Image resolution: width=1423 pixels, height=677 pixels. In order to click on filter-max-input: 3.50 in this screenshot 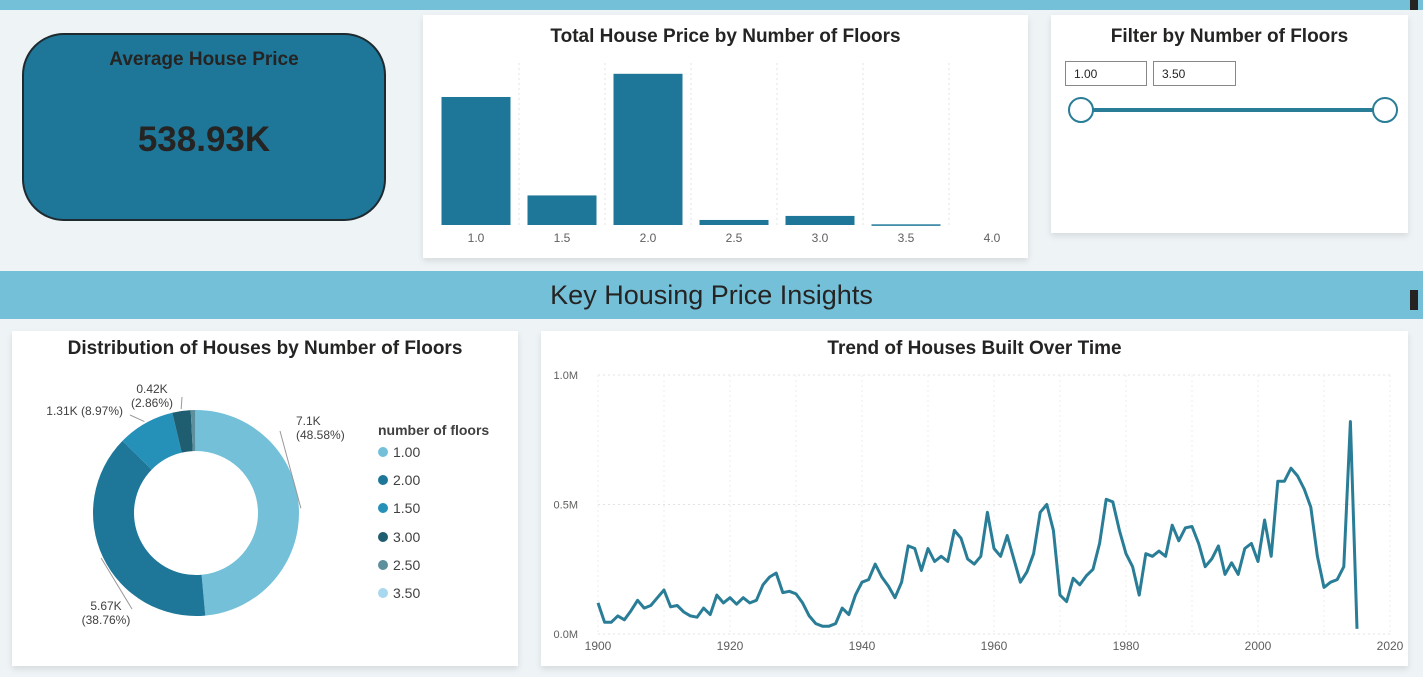, I will do `click(1194, 73)`.